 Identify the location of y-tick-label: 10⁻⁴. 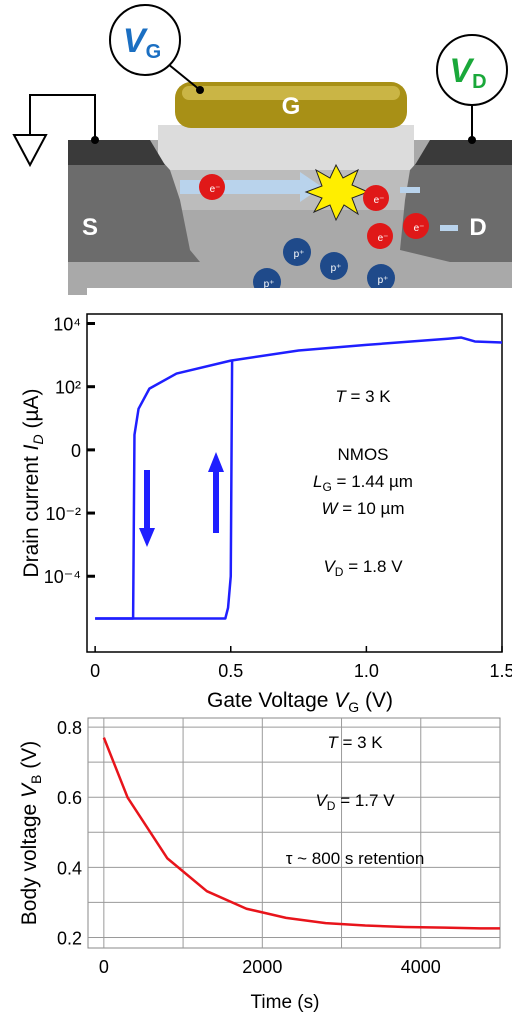
(62, 577).